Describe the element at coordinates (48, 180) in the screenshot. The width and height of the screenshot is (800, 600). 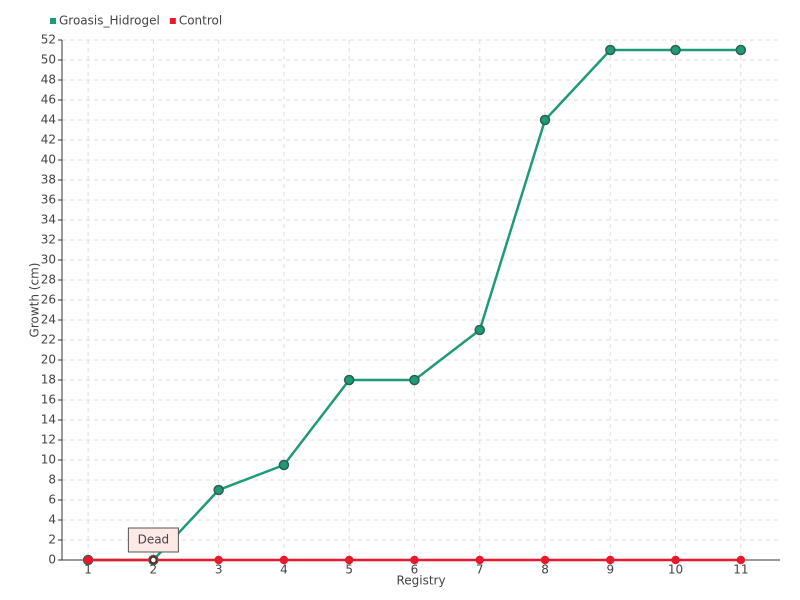
I see `y-tick-label: 38` at that location.